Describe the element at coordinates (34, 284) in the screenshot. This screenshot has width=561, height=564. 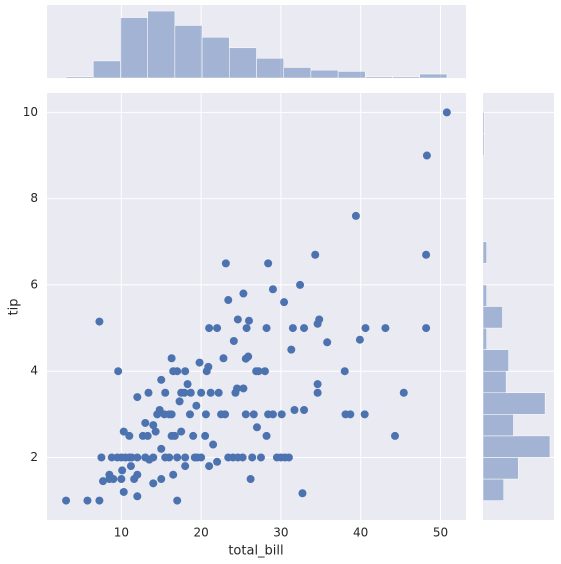
I see `y-tick-label: 6` at that location.